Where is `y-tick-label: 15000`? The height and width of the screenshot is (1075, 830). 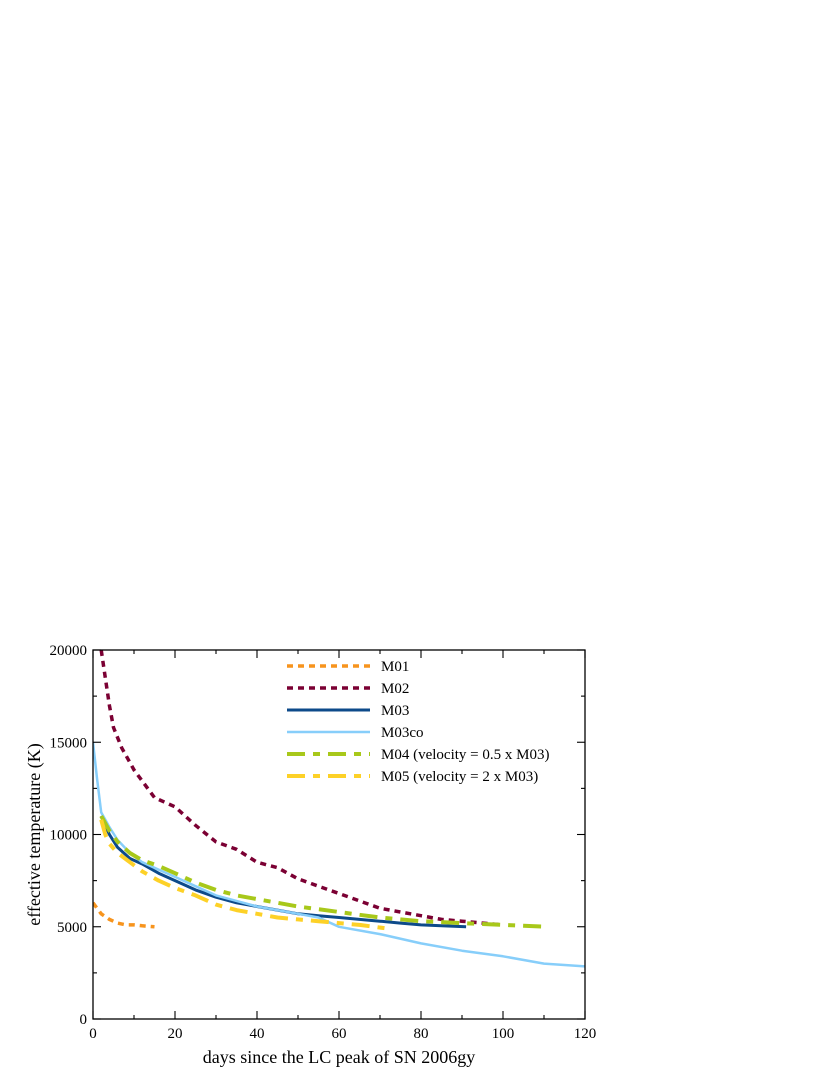
y-tick-label: 15000 is located at coordinates (69, 743).